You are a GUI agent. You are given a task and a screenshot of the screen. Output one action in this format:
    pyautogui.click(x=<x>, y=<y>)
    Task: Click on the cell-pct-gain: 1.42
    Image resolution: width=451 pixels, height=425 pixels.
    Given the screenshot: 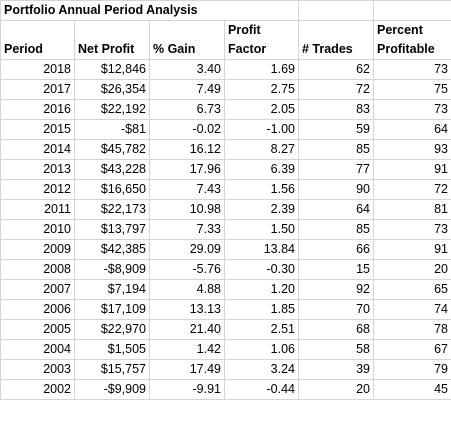 What is the action you would take?
    pyautogui.click(x=187, y=349)
    